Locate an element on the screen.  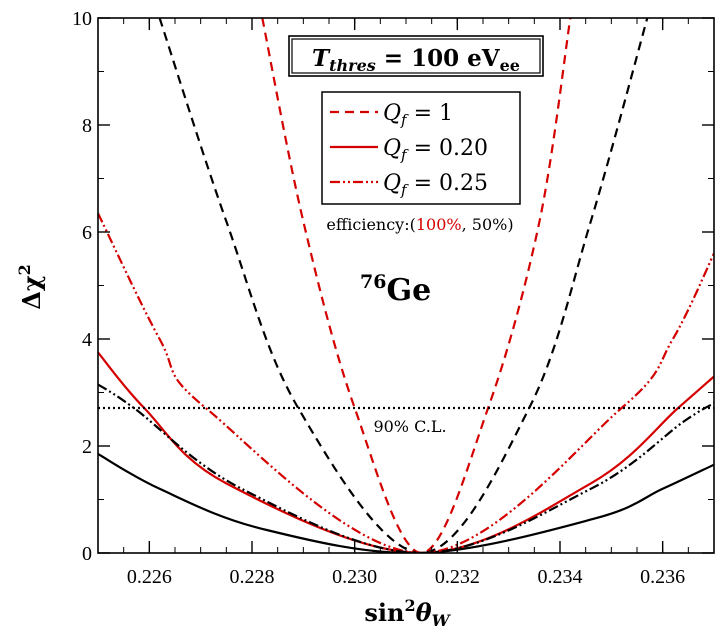
cl-90-label: 90% C.L. is located at coordinates (409, 426).